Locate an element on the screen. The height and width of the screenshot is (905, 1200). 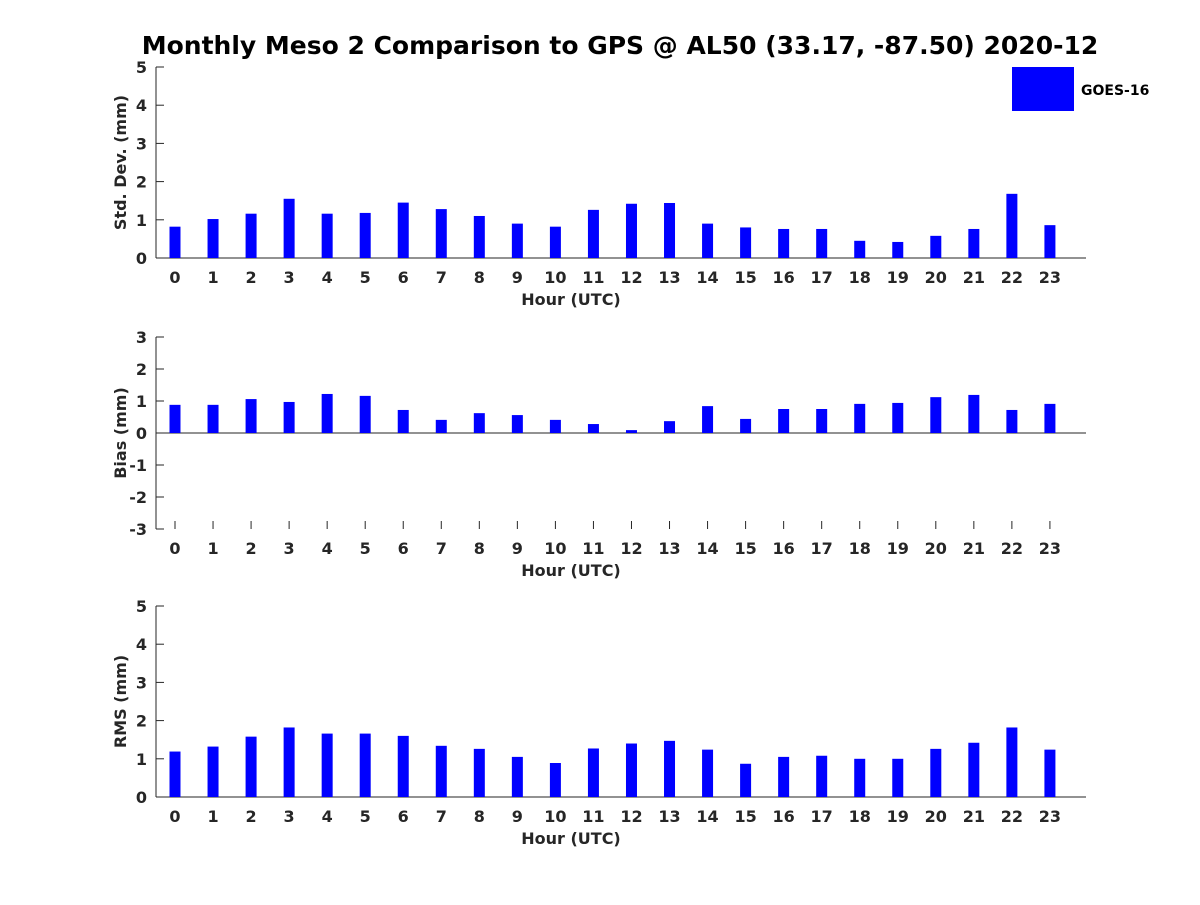
y-axis-label: Std. Dev. (mm) is located at coordinates (120, 162).